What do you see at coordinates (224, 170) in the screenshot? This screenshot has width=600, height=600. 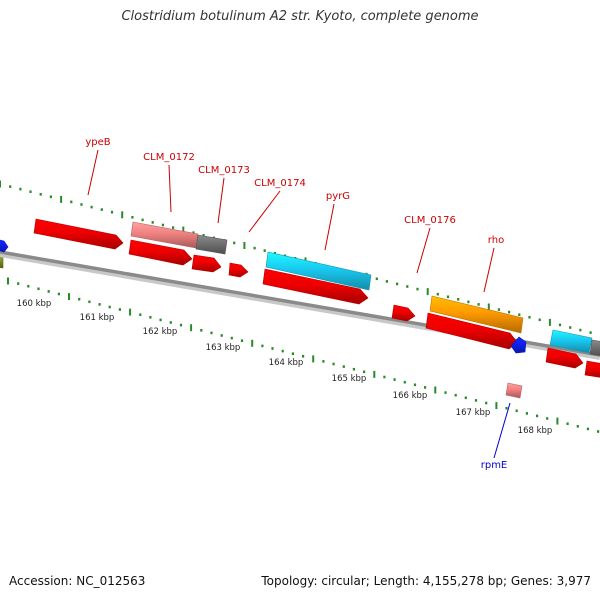 I see `gene-label-CLM_0173: CLM_0173` at bounding box center [224, 170].